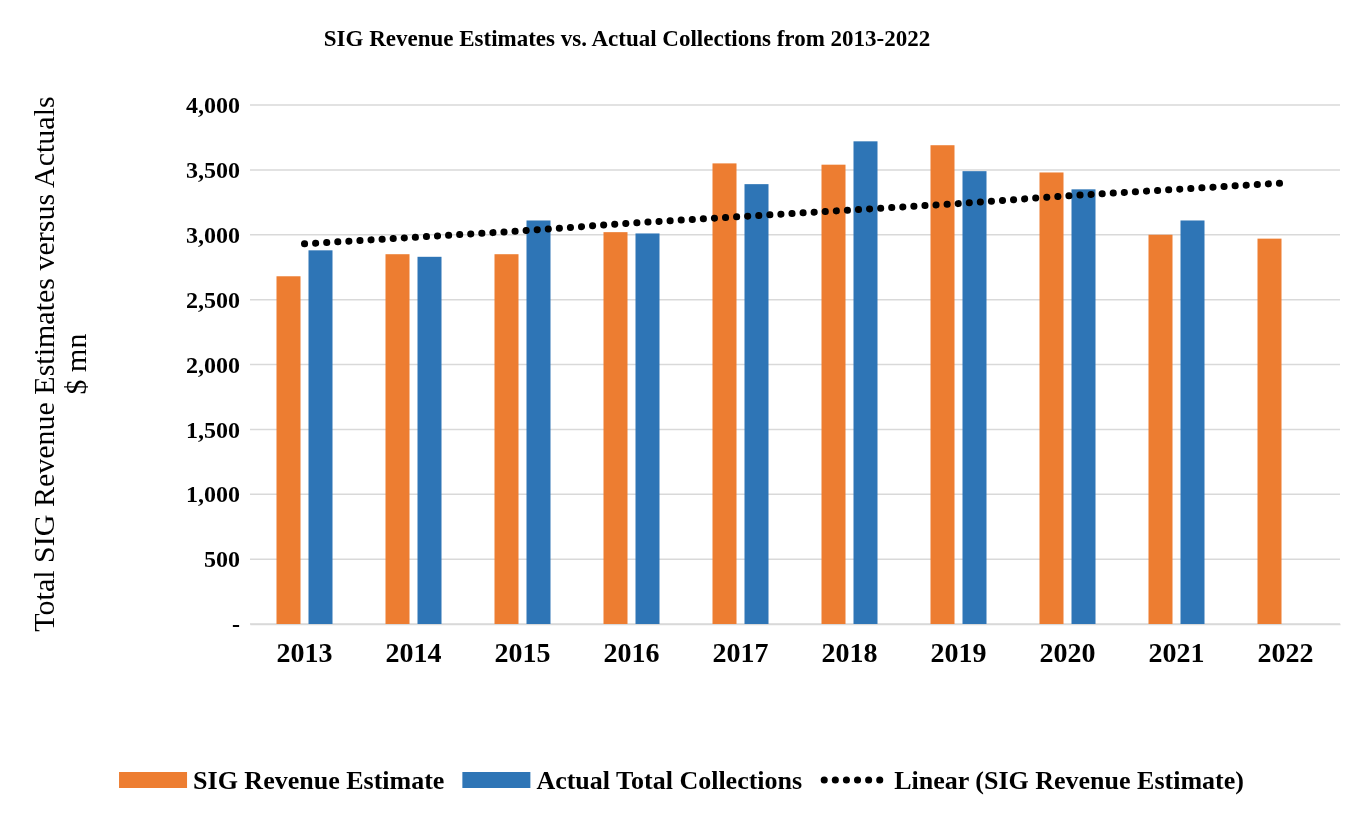 Image resolution: width=1363 pixels, height=813 pixels. I want to click on y-tick-label: 3,000, so click(213, 234).